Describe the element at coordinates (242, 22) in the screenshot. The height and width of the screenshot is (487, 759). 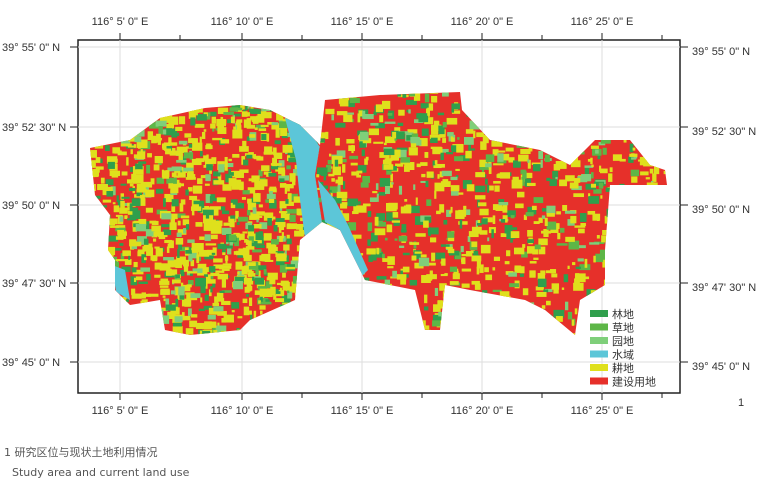
I see `lon-label-top: 116° 10' 0" E` at that location.